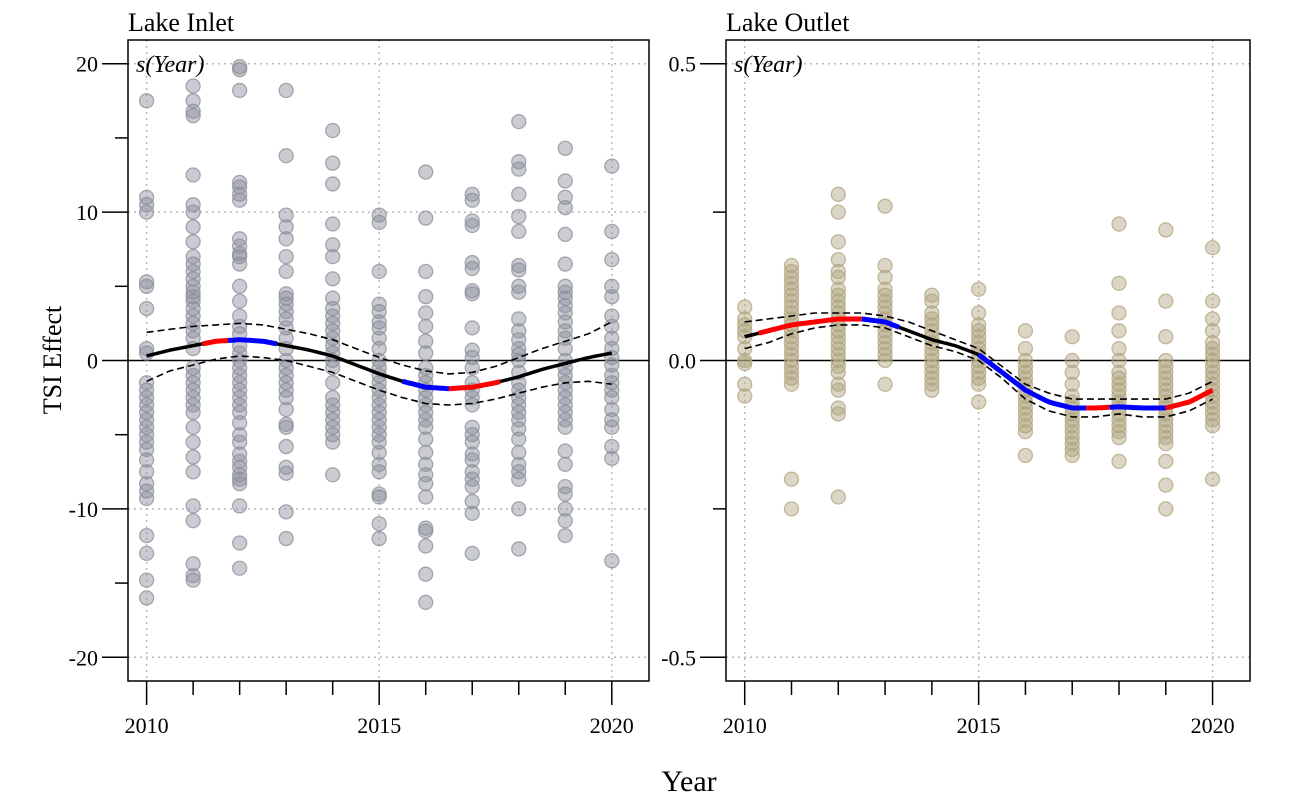 The width and height of the screenshot is (1300, 800). Describe the element at coordinates (379, 348) in the screenshot. I see `upper-ci-line` at that location.